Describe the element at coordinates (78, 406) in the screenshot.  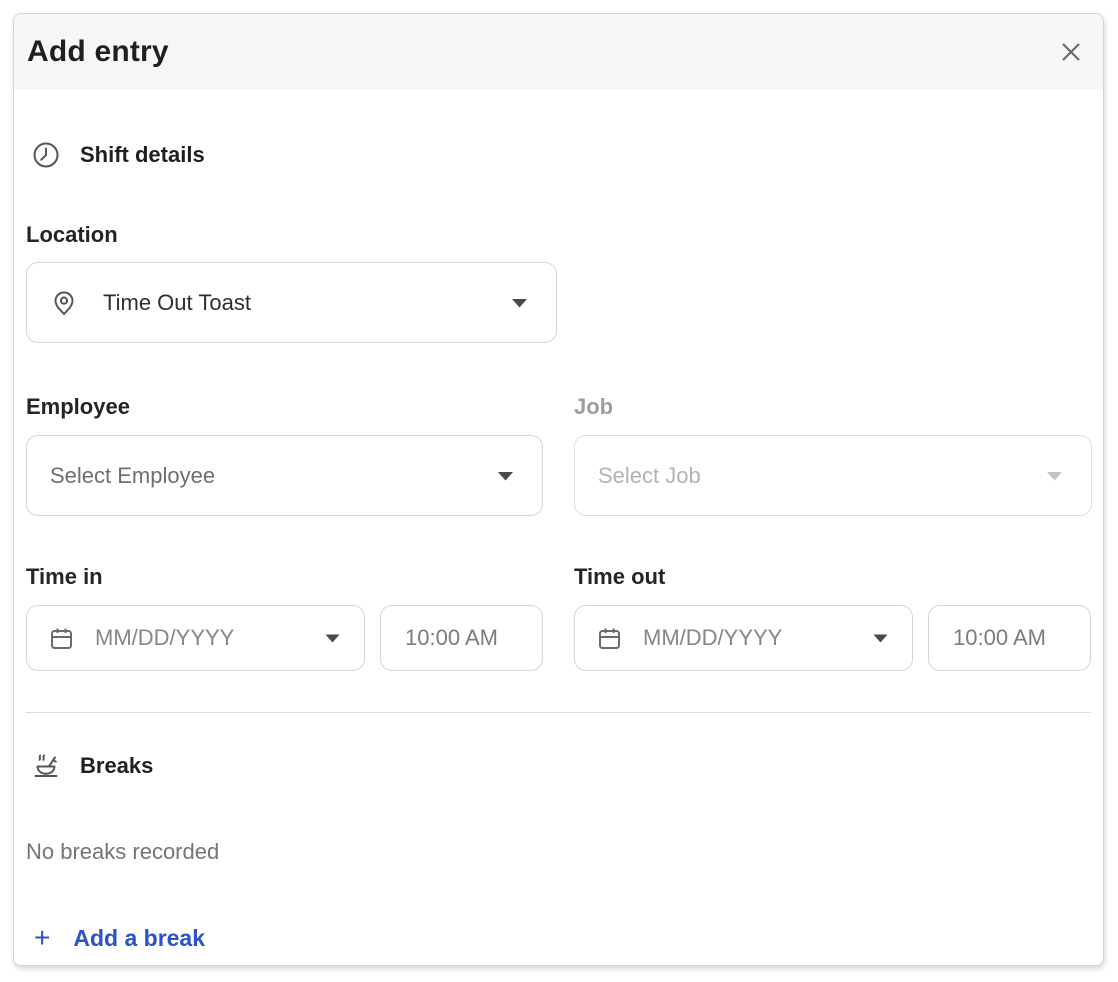
I see `employee-label: Employee` at that location.